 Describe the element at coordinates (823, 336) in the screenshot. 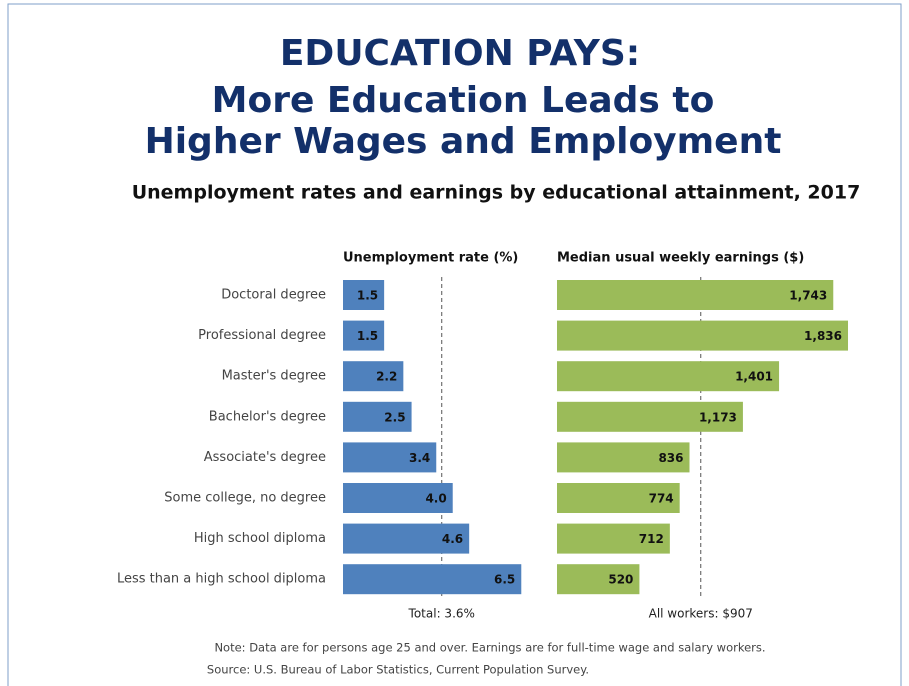

I see `value-label: 1,836` at that location.